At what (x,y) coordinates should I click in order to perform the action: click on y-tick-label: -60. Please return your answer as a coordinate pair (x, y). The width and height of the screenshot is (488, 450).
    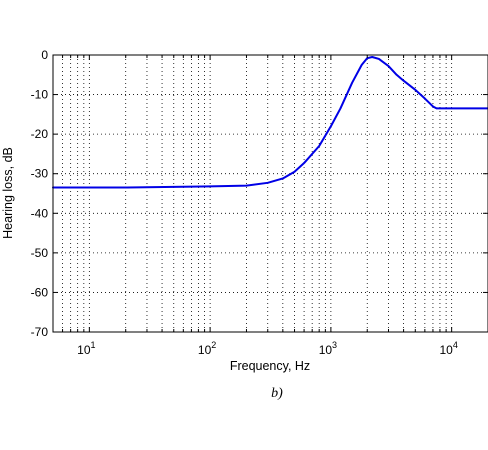
    Looking at the image, I should click on (40, 292).